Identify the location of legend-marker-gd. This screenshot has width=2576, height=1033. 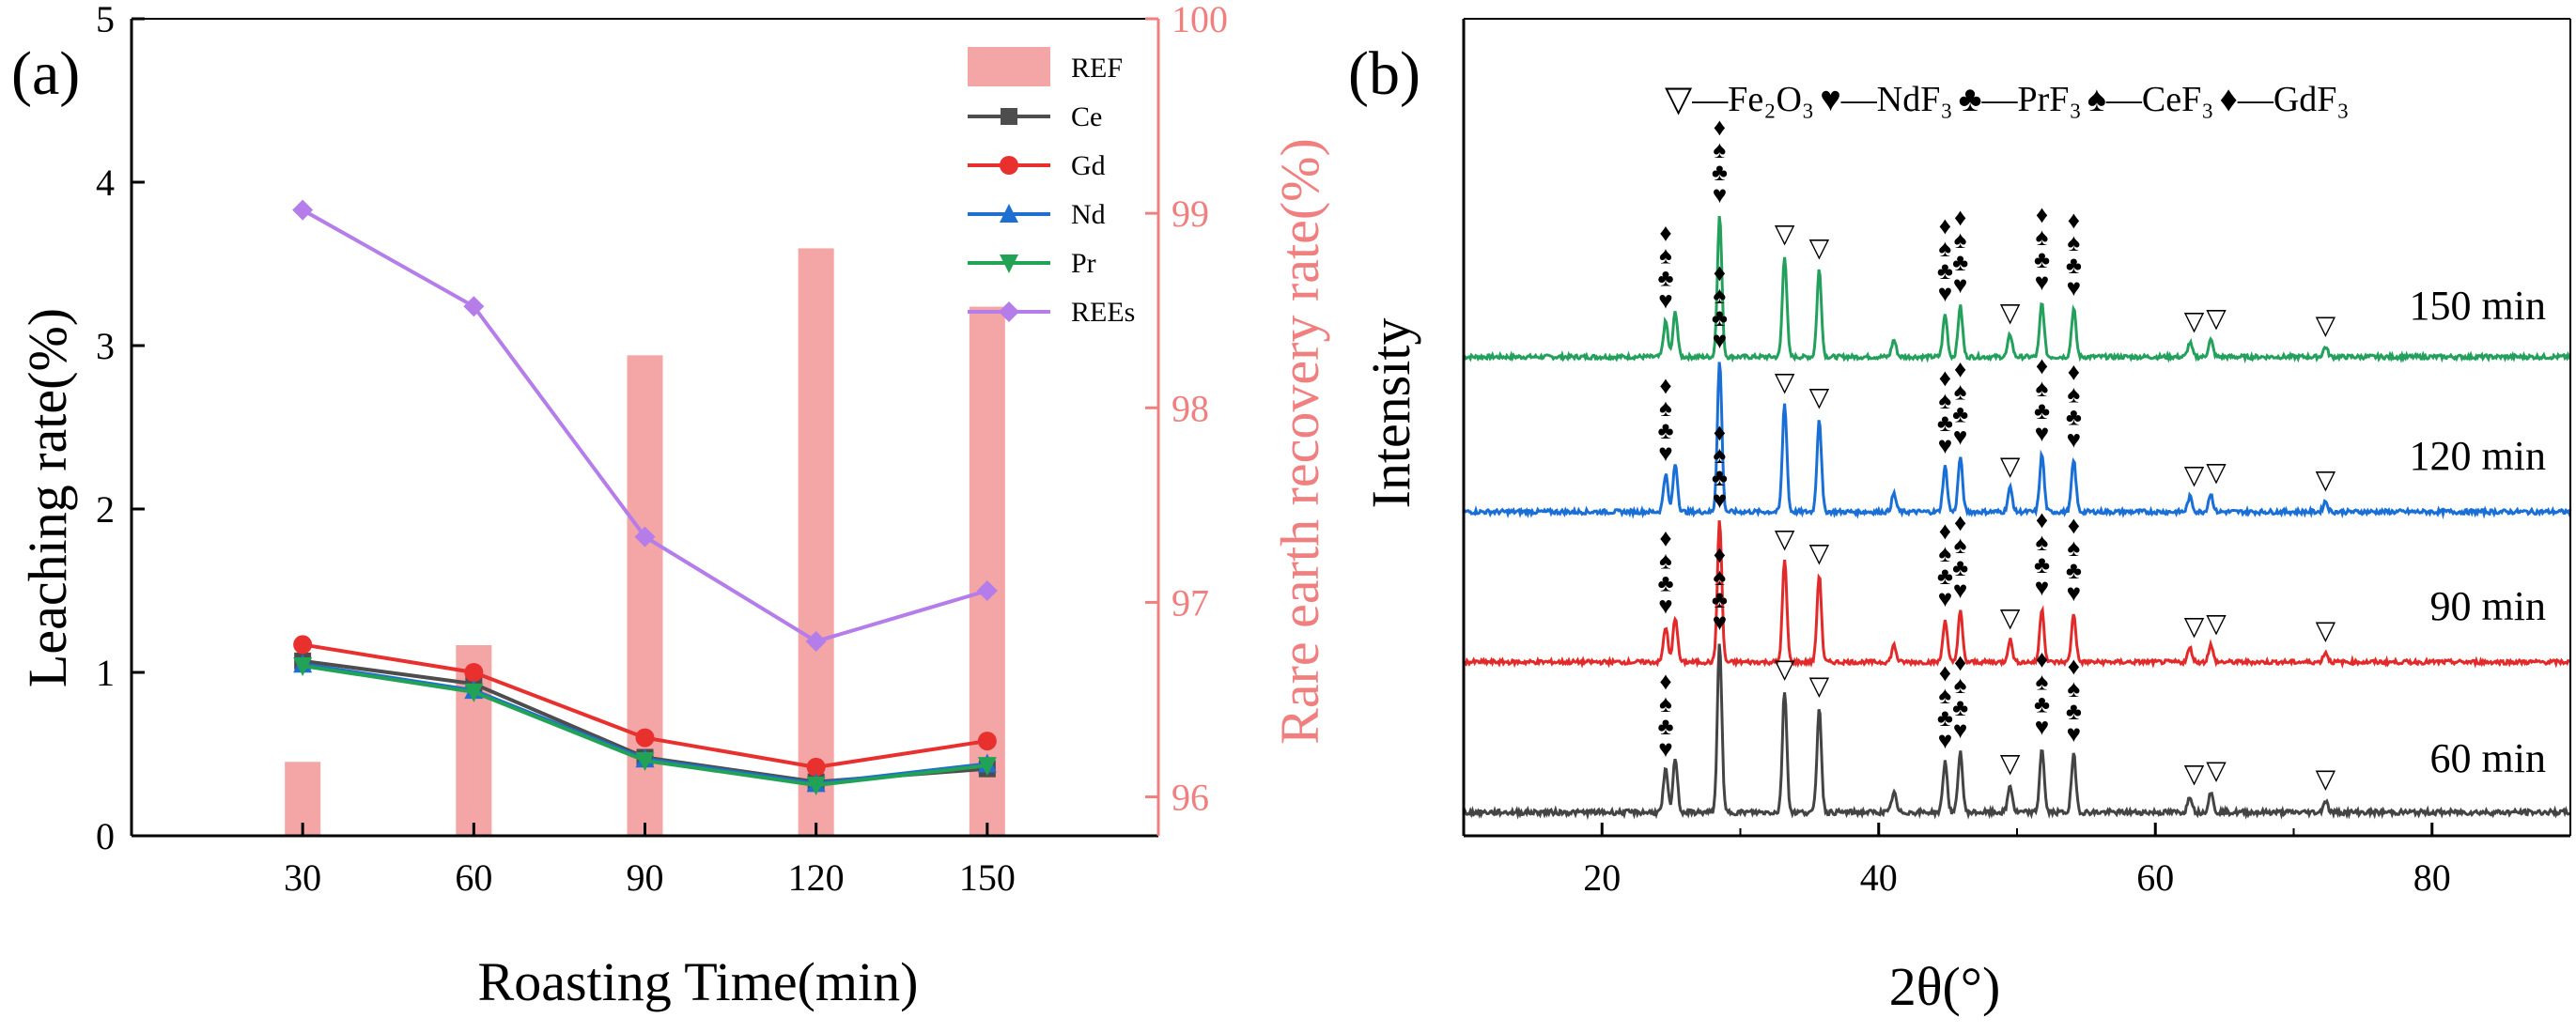
(1009, 165).